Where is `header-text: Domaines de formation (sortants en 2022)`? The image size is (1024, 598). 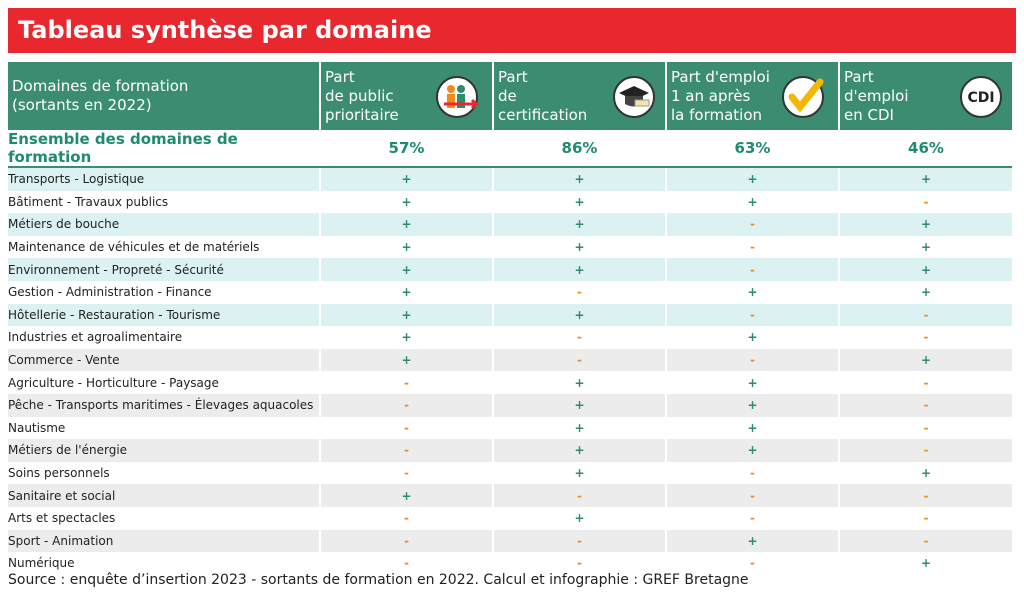
header-text: Domaines de formation (sortants en 2022) is located at coordinates (100, 95).